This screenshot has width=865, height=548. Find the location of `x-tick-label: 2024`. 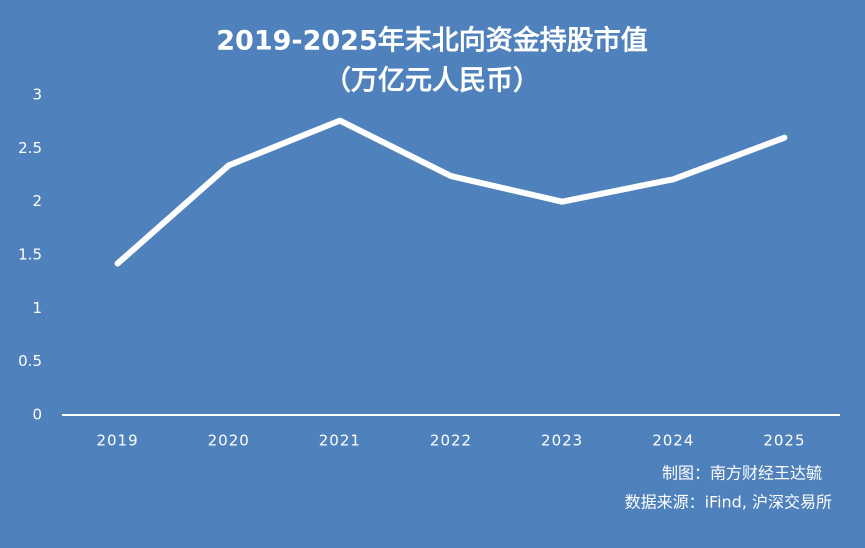

x-tick-label: 2024 is located at coordinates (673, 441).